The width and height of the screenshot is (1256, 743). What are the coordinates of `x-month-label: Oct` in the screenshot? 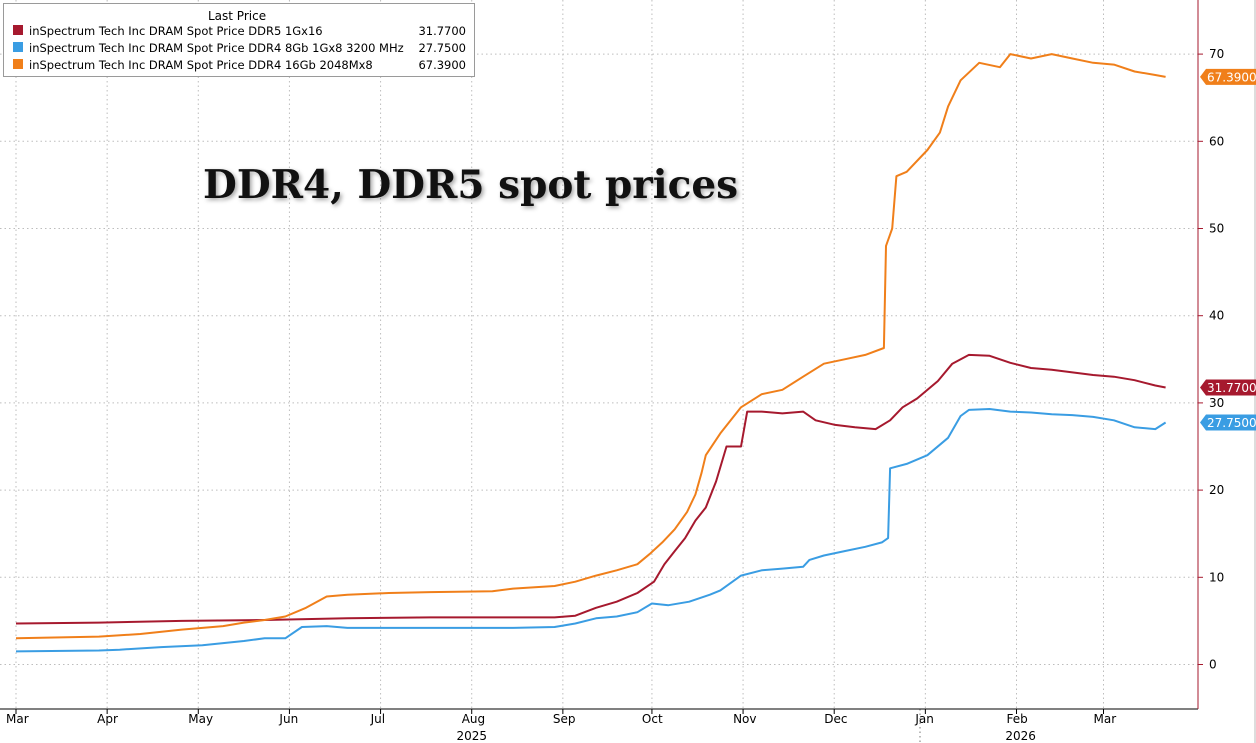 It's located at (652, 719).